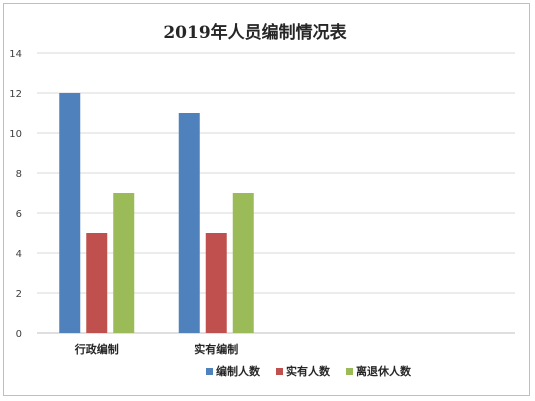  What do you see at coordinates (19, 174) in the screenshot?
I see `y-tick-label: 8` at bounding box center [19, 174].